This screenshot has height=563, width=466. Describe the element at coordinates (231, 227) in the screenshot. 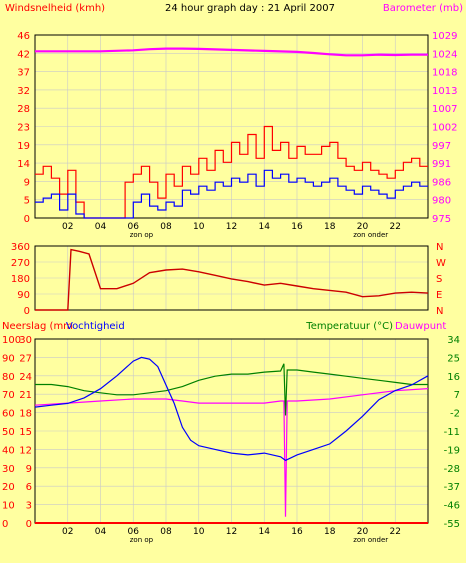

I see `x-tick-label: 12` at that location.